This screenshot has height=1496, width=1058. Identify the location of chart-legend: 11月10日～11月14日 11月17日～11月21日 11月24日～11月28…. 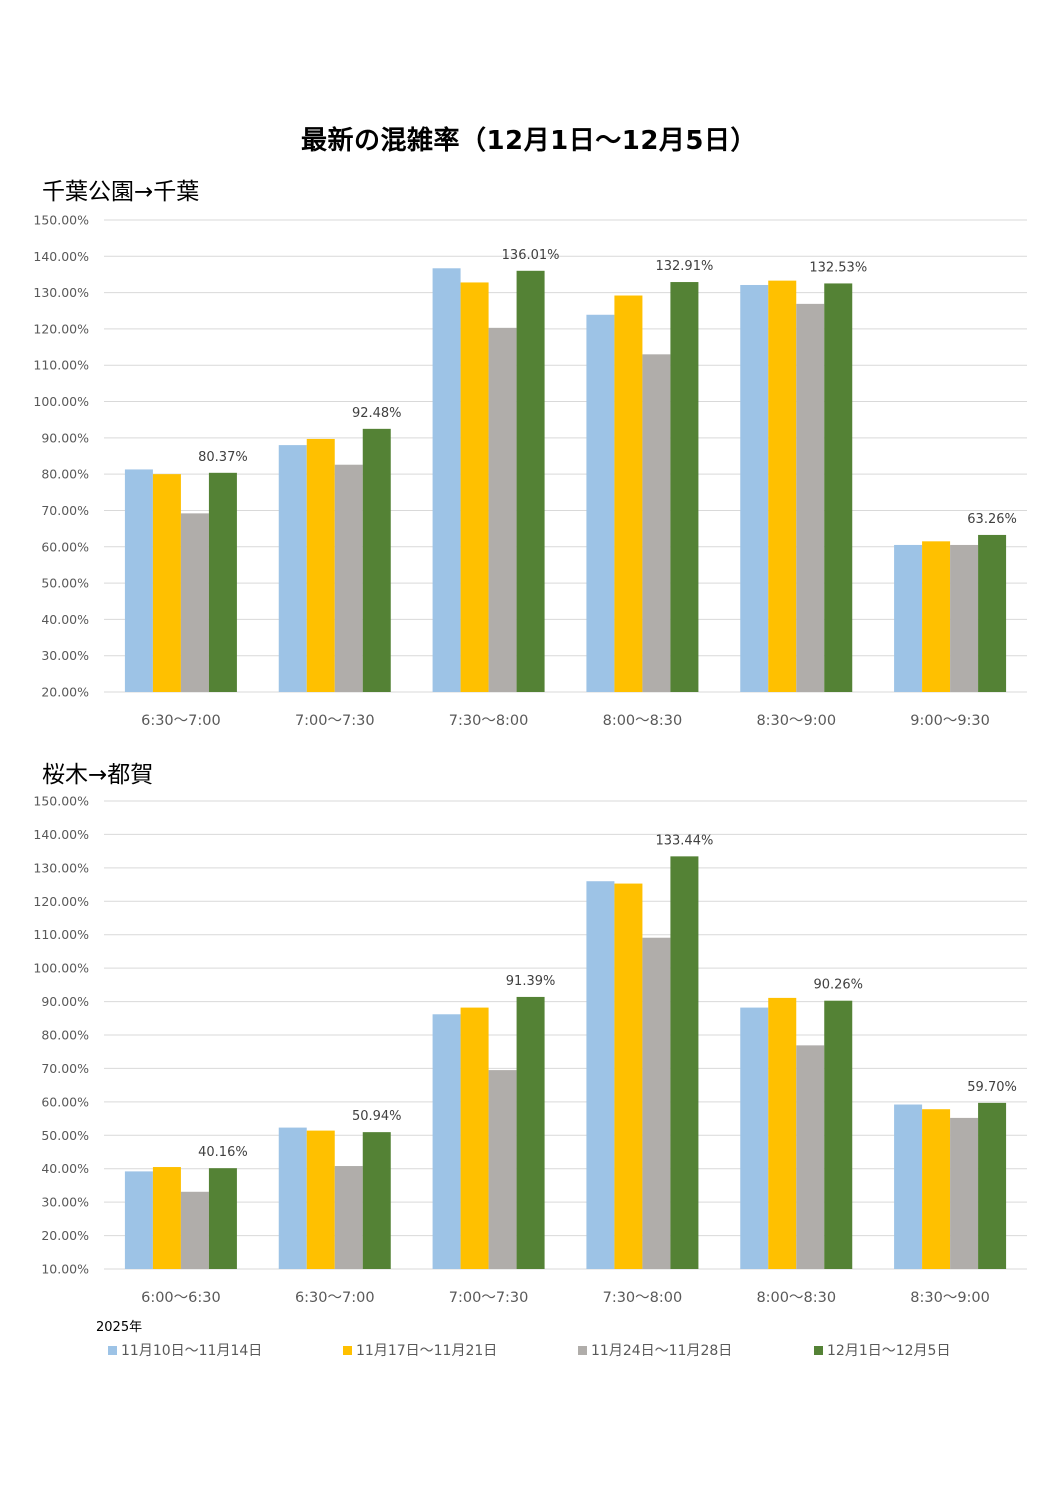
(529, 1350).